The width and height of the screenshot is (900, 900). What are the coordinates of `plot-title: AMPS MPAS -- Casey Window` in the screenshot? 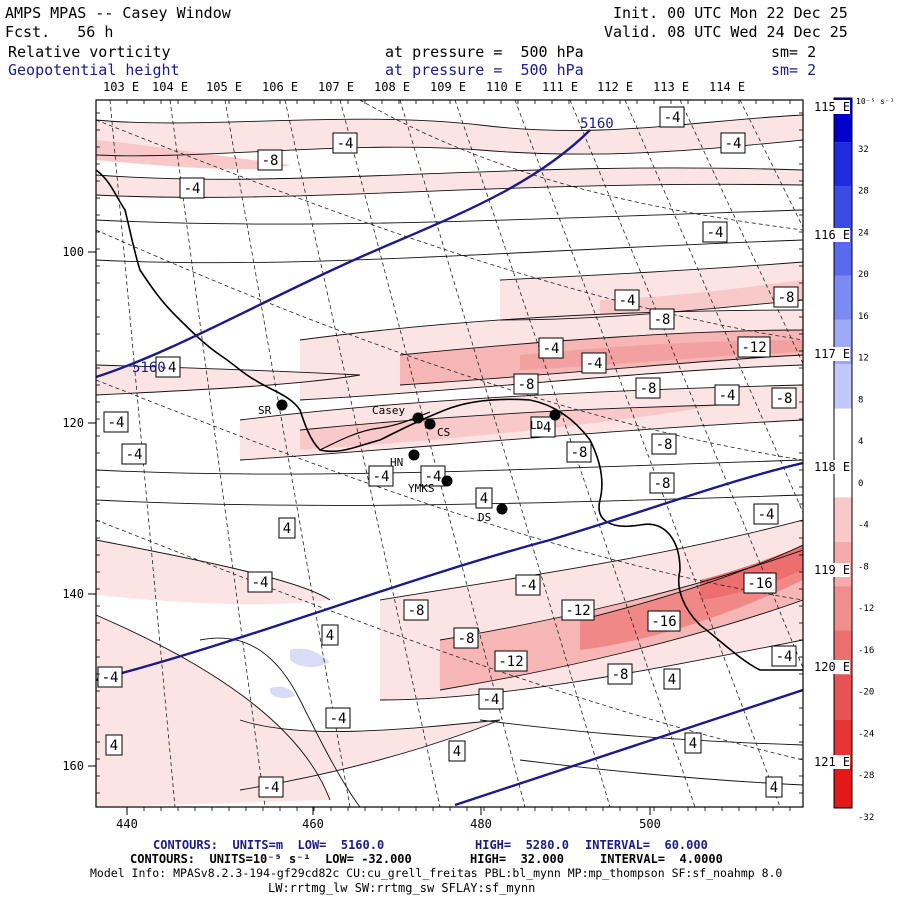 It's located at (118, 13).